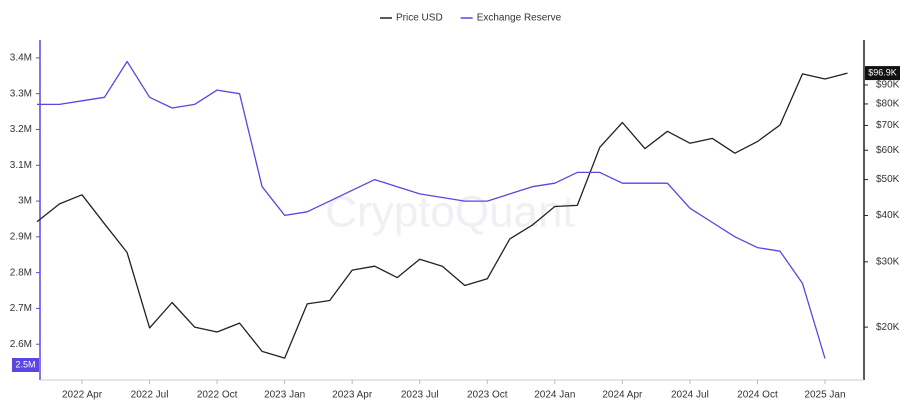 This screenshot has width=900, height=400. Describe the element at coordinates (519, 18) in the screenshot. I see `legend-label: Exchange Reserve` at that location.